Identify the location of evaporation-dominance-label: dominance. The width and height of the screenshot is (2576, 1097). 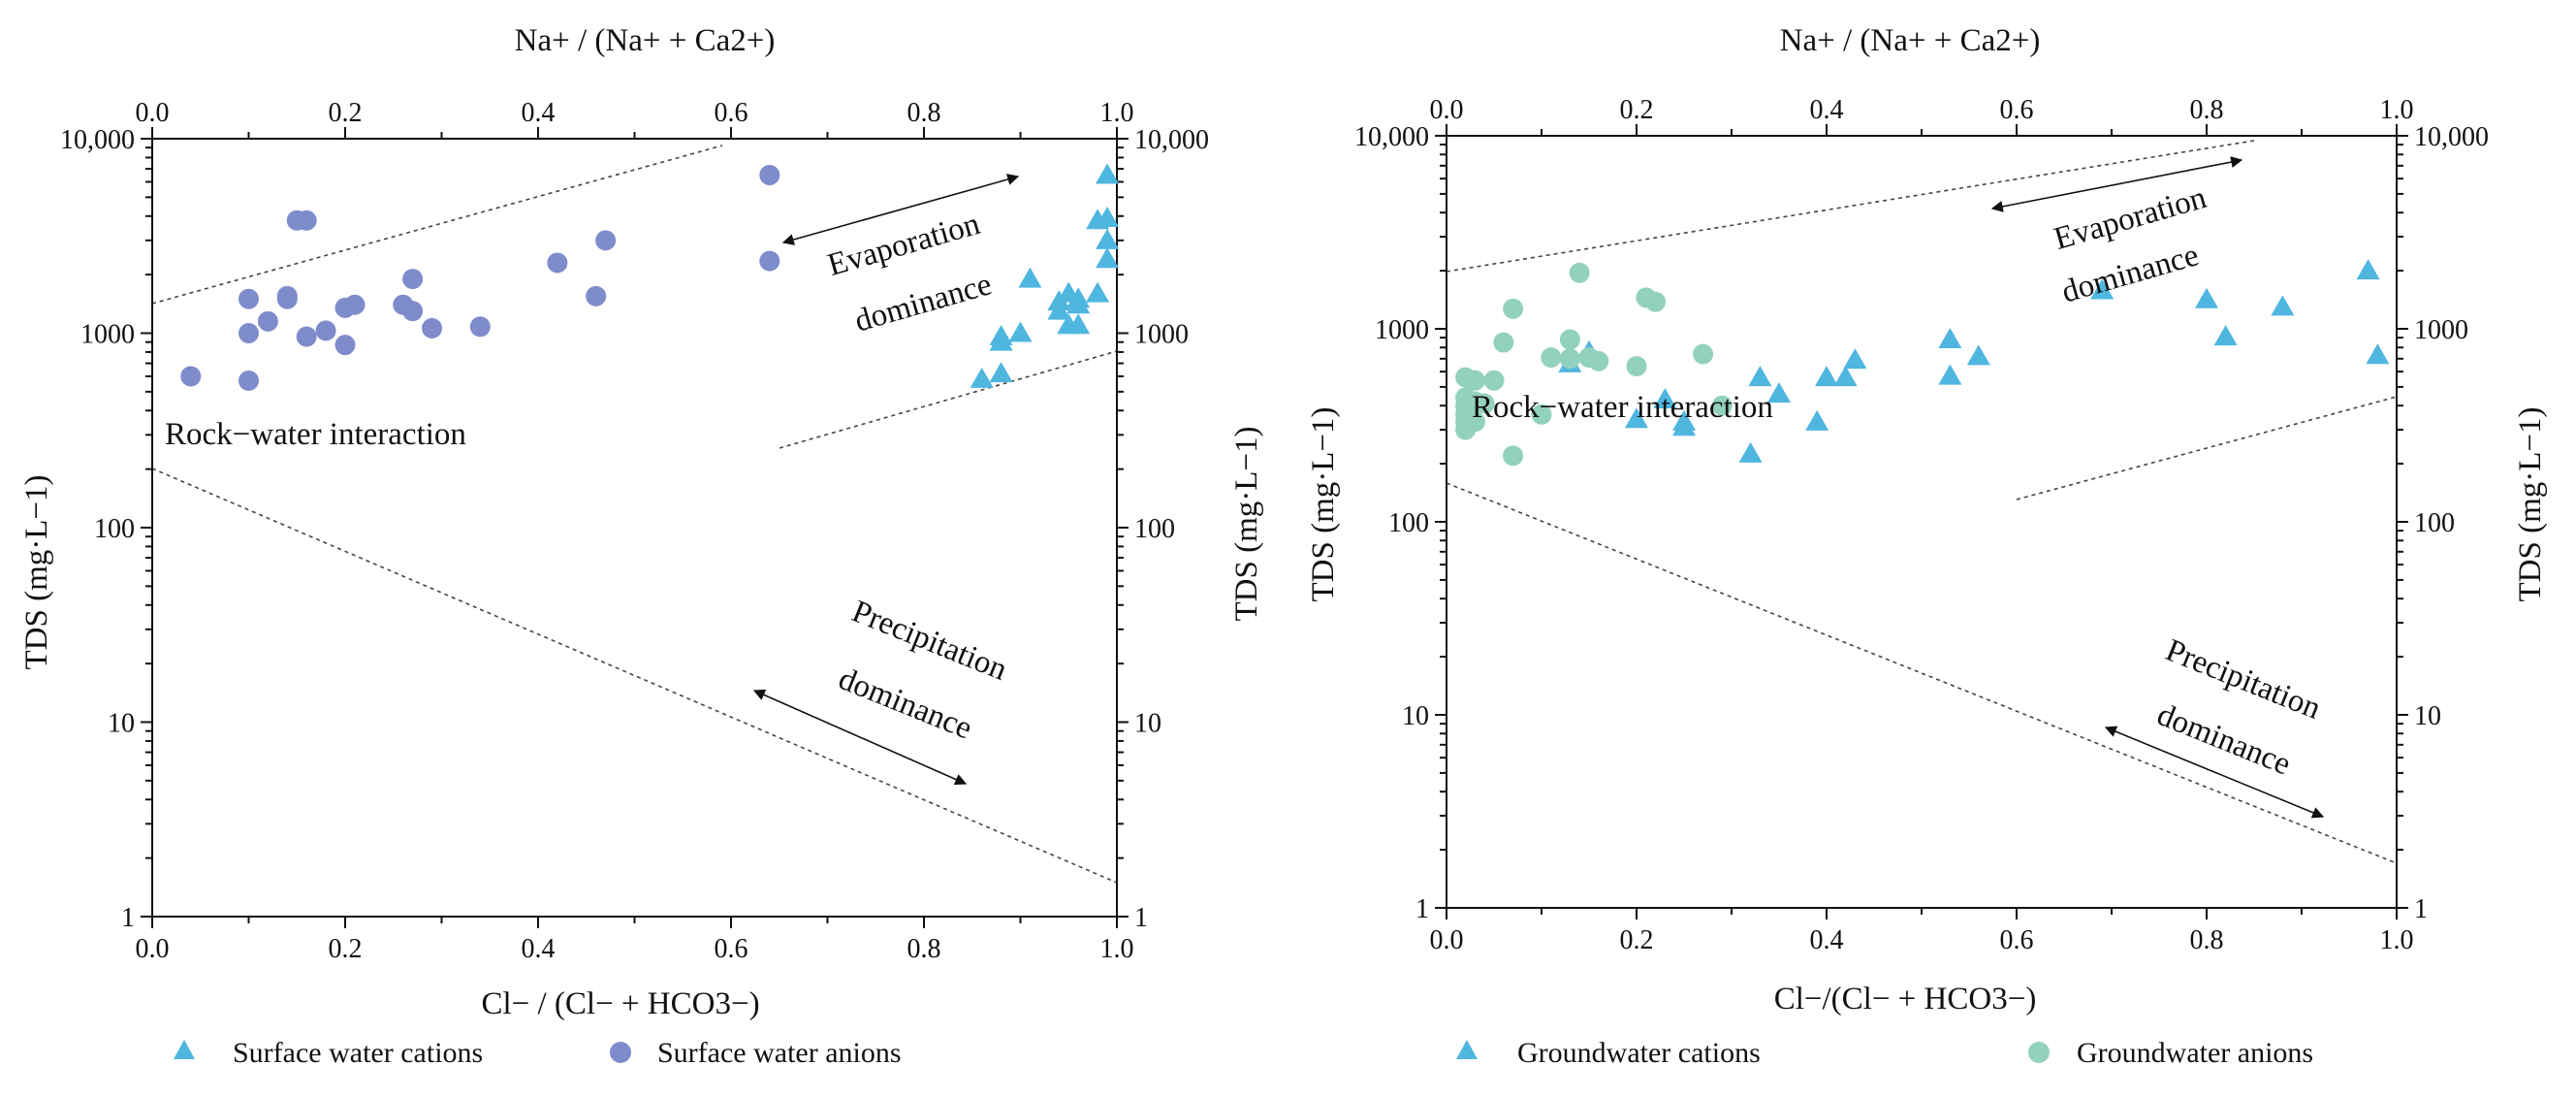
(923, 303).